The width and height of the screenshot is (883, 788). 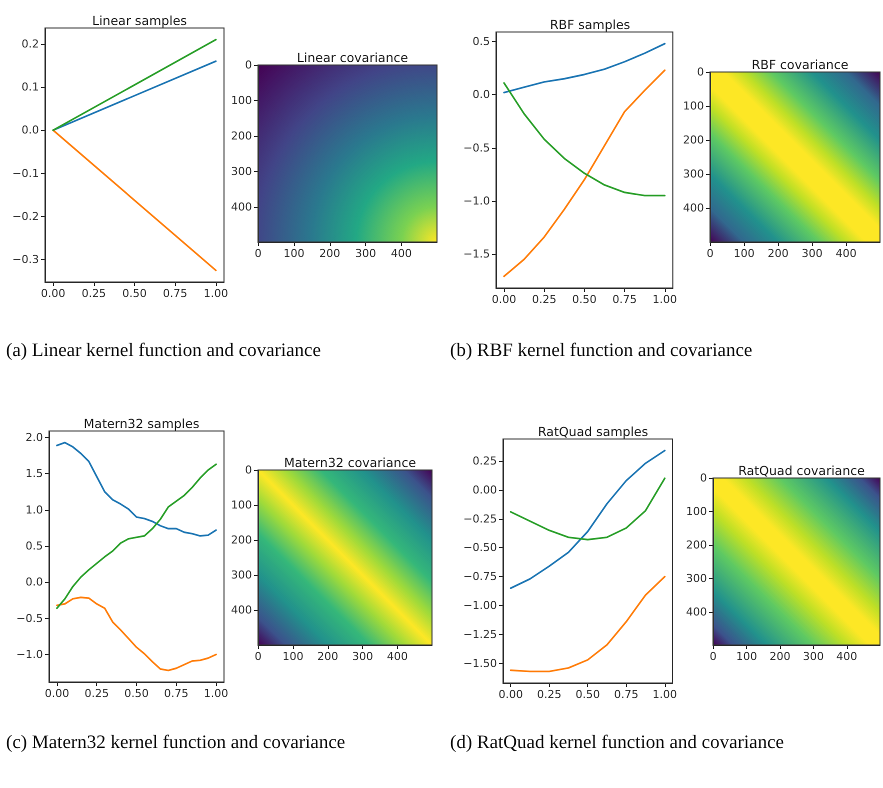 What do you see at coordinates (484, 489) in the screenshot?
I see `y-tick-label: 0.00` at bounding box center [484, 489].